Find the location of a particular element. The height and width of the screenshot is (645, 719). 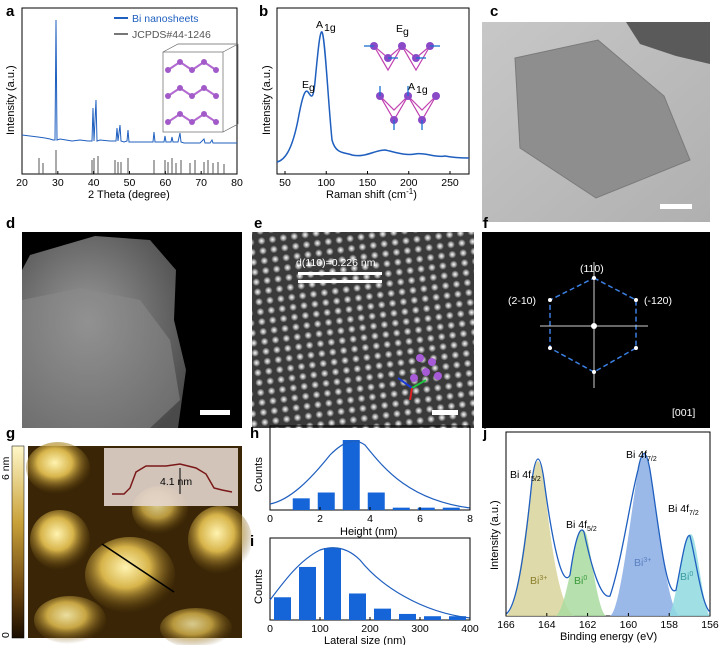

height-hist-x-ticks: 0 2 4 6 8 is located at coordinates (370, 516).